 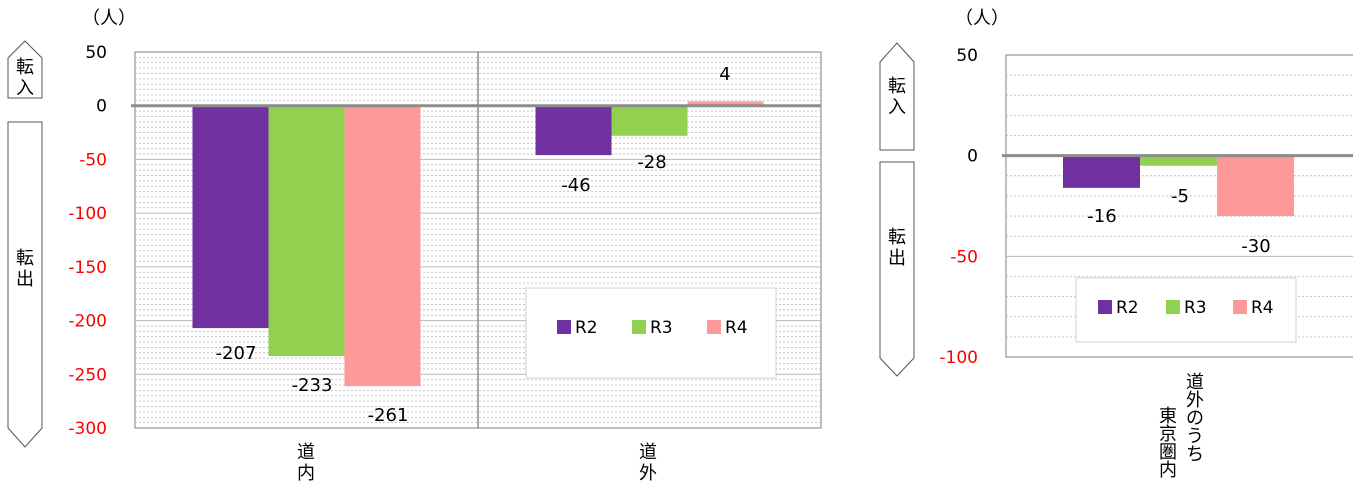 I want to click on y-tick-label: -300, so click(x=87, y=429).